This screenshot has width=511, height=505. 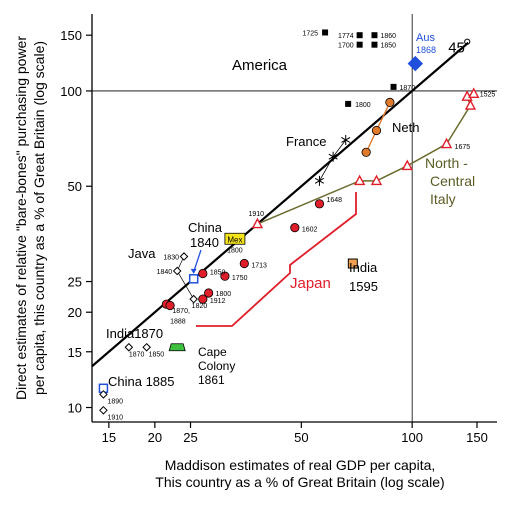 What do you see at coordinates (388, 36) in the screenshot?
I see `point-label: 1860` at bounding box center [388, 36].